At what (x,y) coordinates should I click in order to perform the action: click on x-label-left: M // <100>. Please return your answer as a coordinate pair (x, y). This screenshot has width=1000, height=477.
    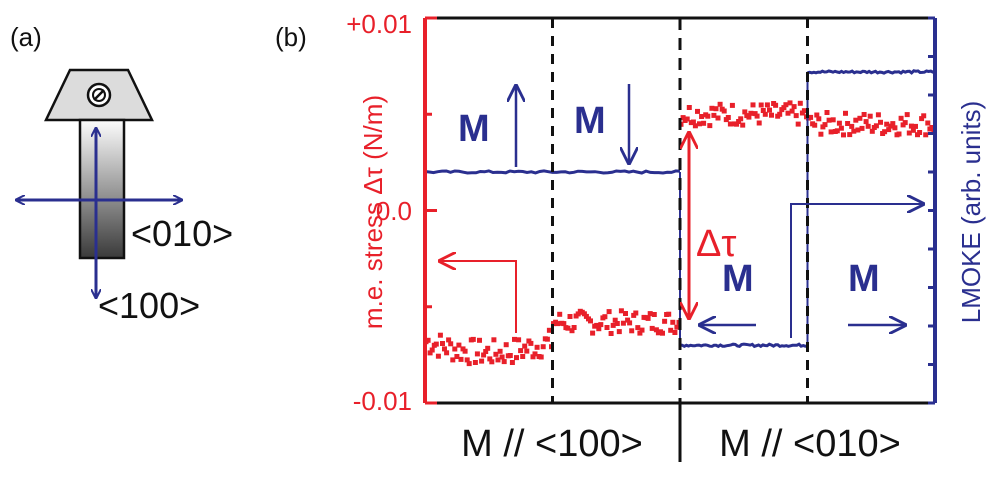
    Looking at the image, I should click on (552, 444).